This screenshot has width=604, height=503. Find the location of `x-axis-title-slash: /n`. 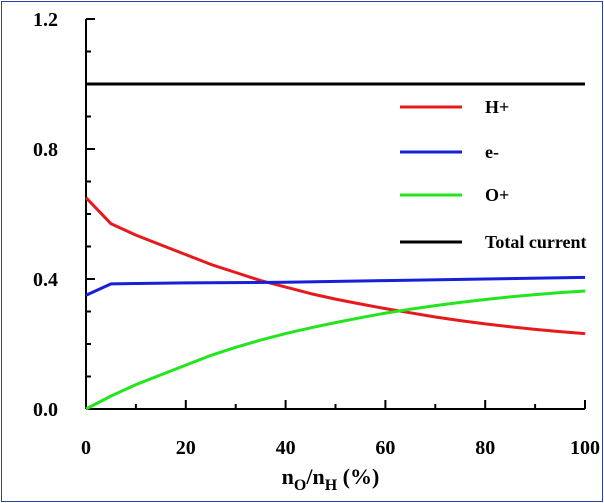

x-axis-title-slash: /n is located at coordinates (314, 476).